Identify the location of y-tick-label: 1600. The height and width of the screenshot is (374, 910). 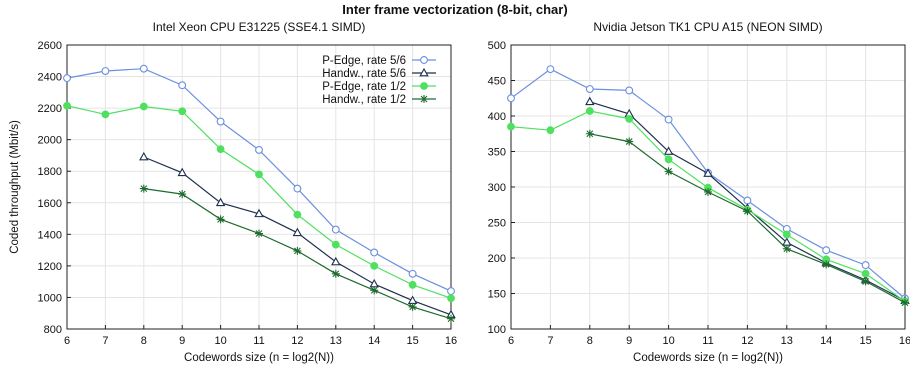
(50, 204).